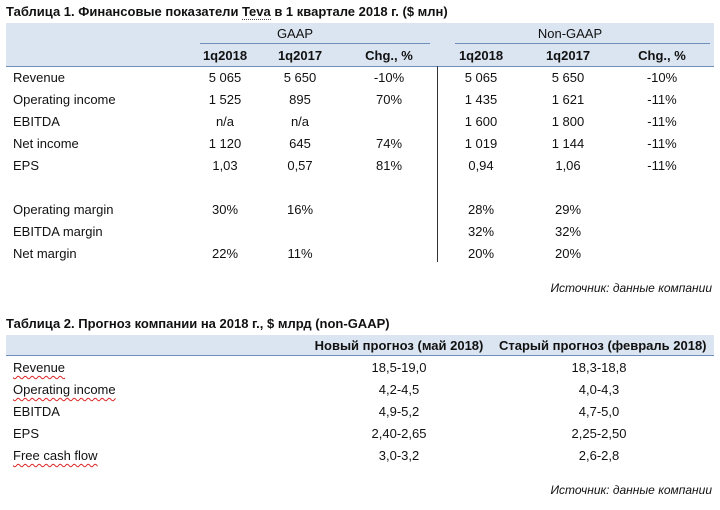 Image resolution: width=720 pixels, height=510 pixels. I want to click on table1-cell: 1 019, so click(481, 143).